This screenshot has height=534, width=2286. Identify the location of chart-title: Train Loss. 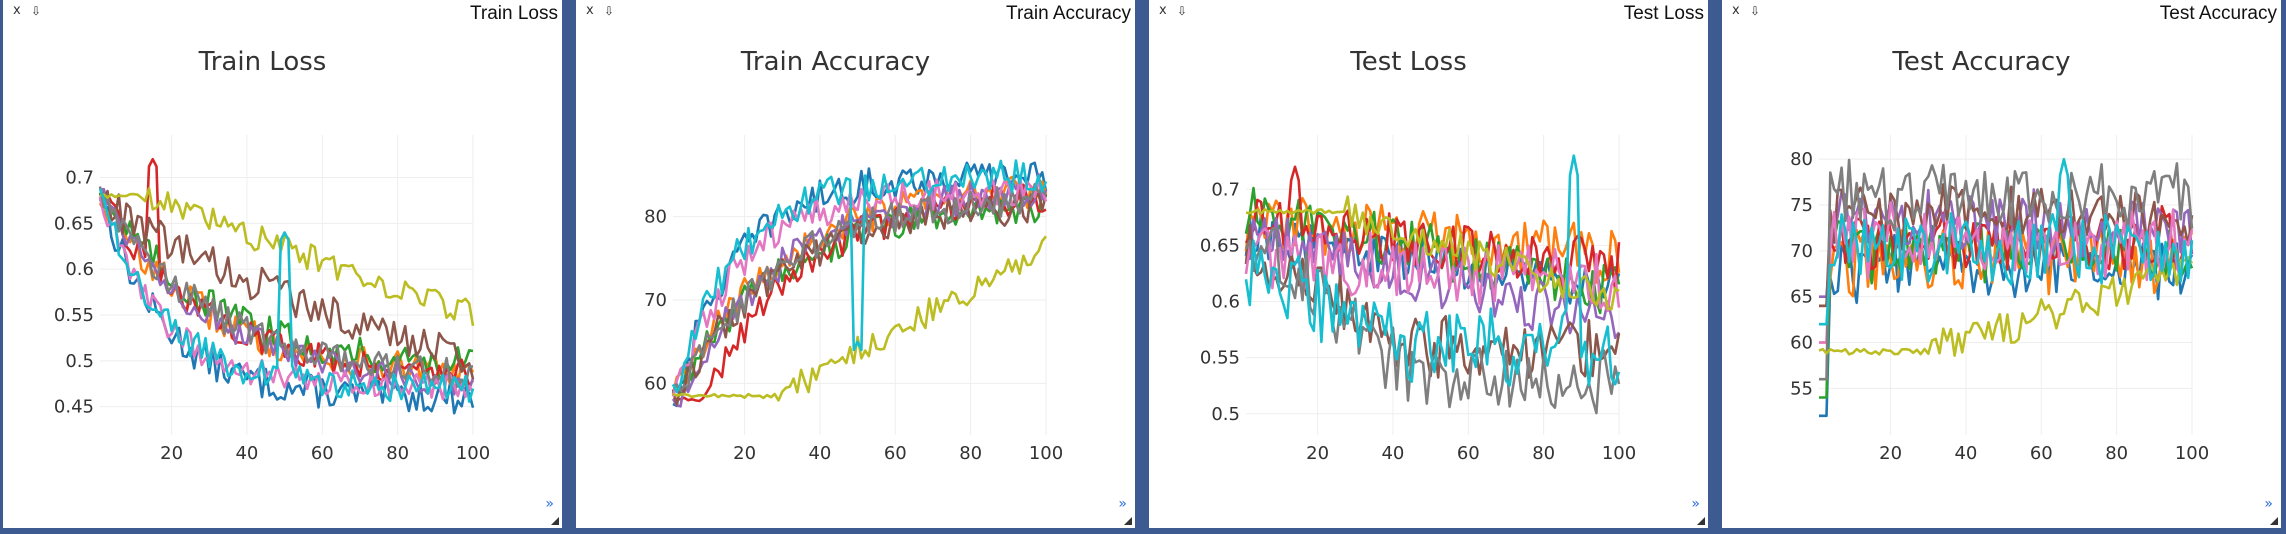
(262, 62).